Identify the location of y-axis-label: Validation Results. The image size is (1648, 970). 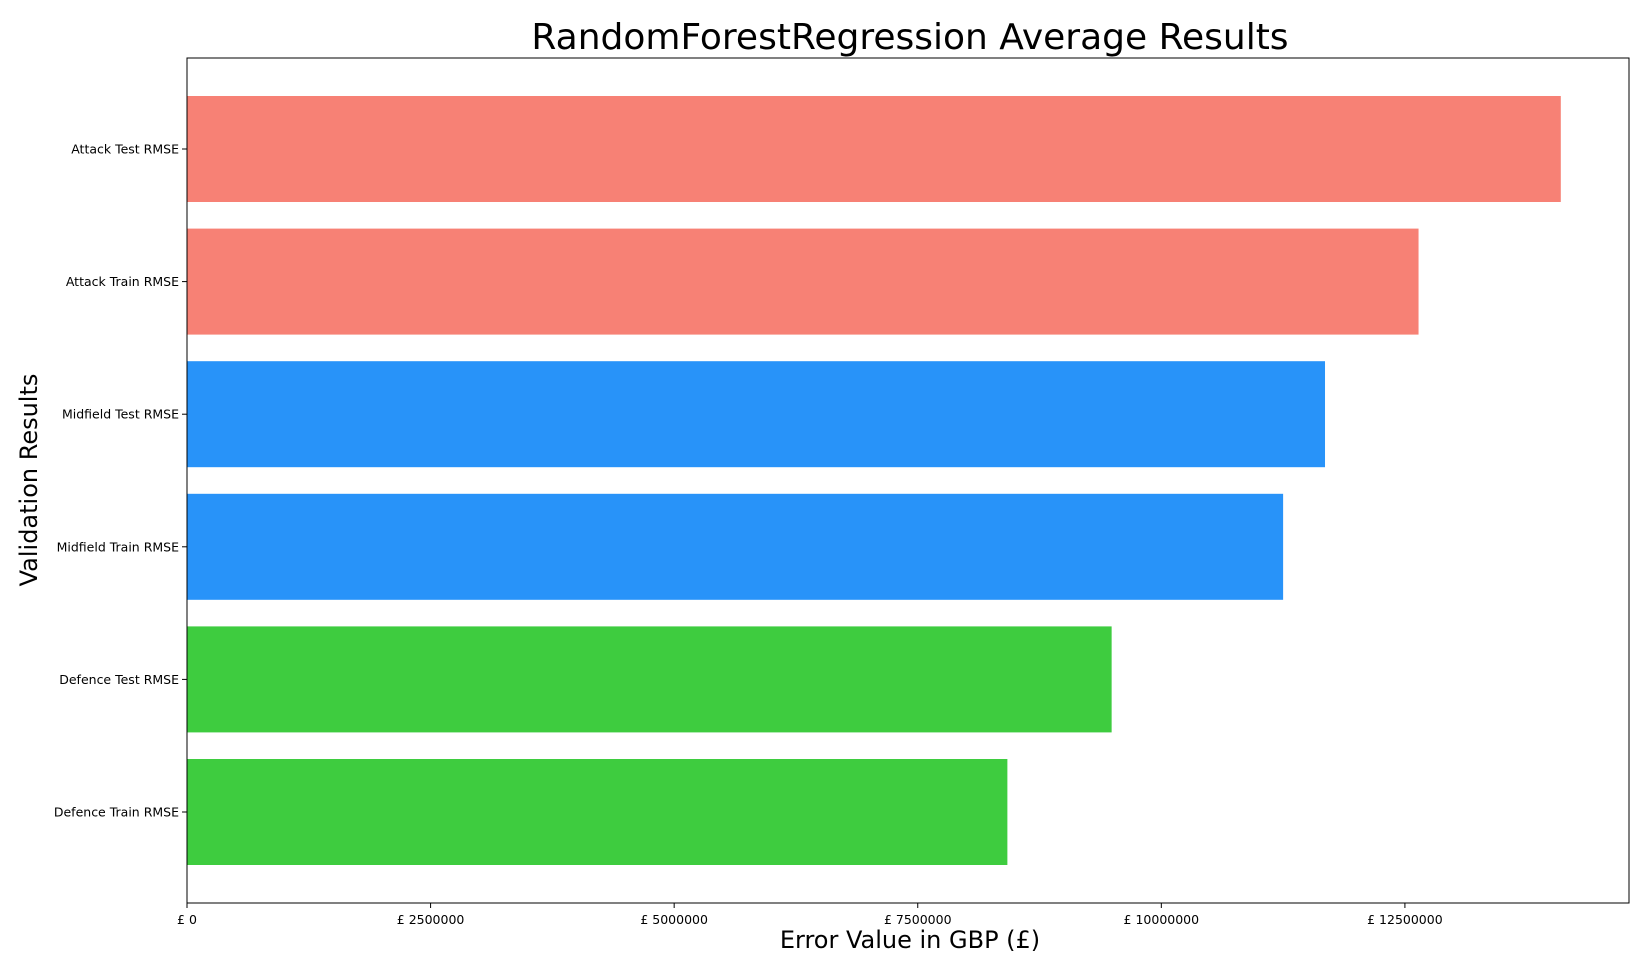
(29, 480).